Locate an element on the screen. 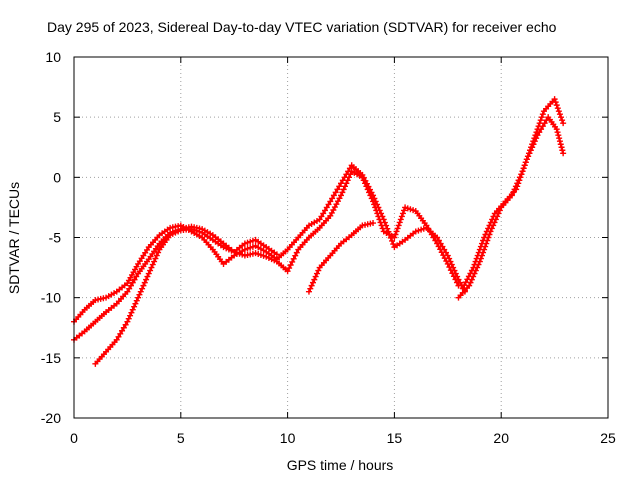 The height and width of the screenshot is (480, 640). x-tick-label: 15 is located at coordinates (395, 438).